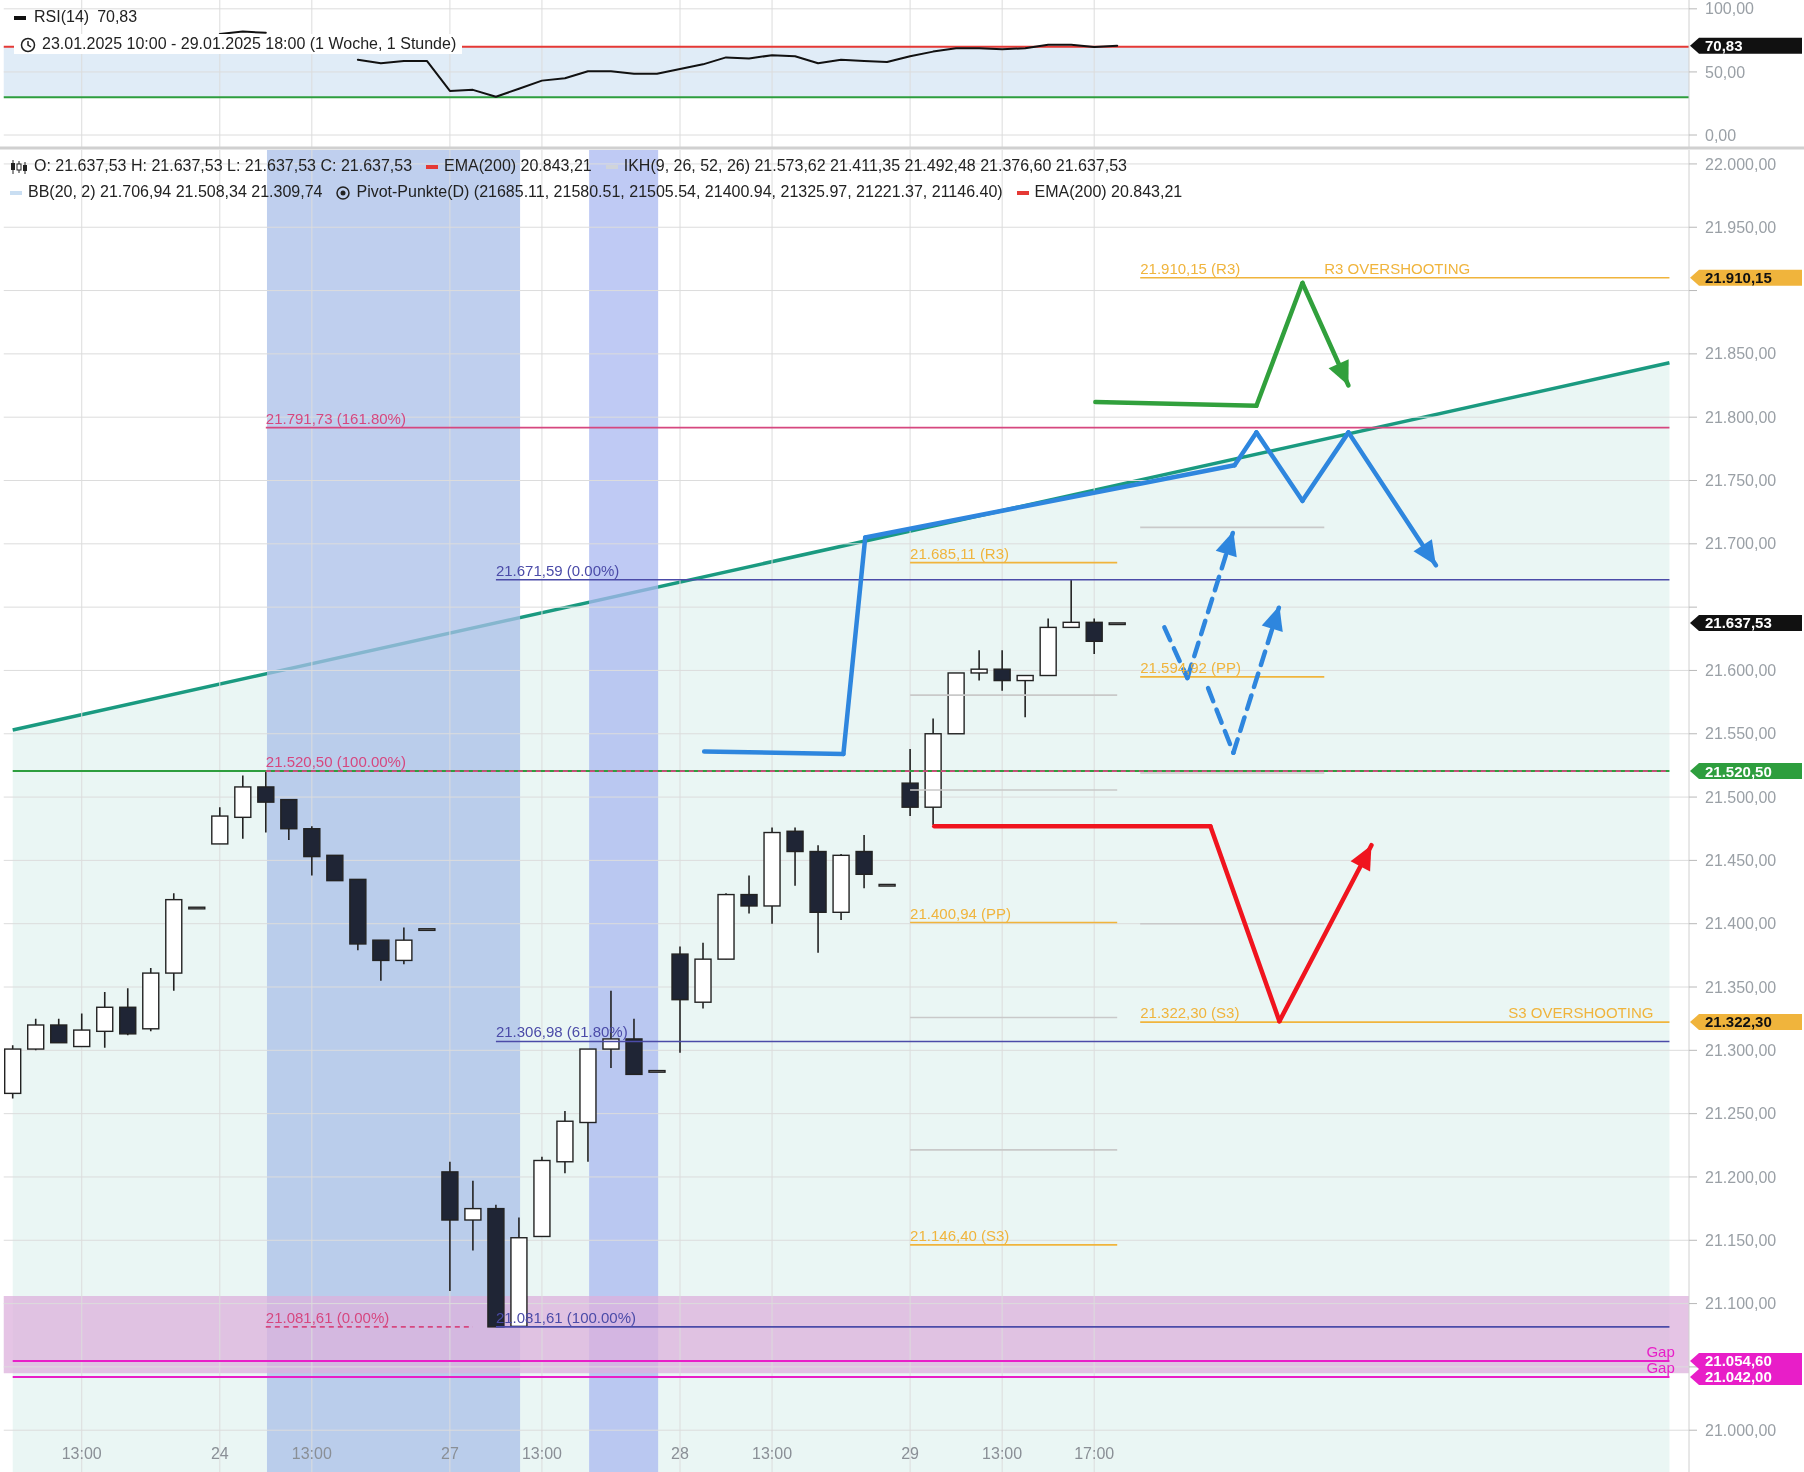  Describe the element at coordinates (1730, 9) in the screenshot. I see `y-tick-label: 100,00` at that location.